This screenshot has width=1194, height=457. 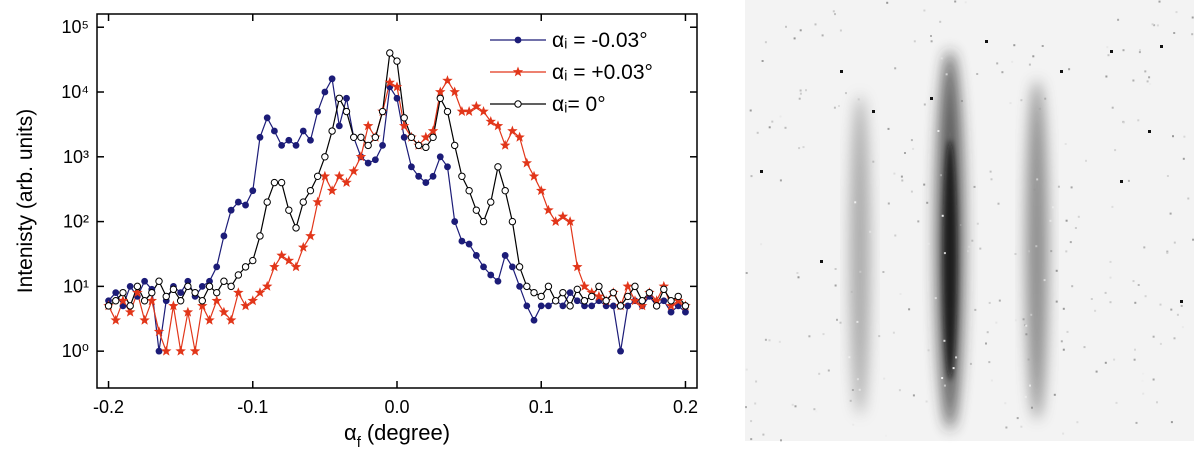 What do you see at coordinates (350, 432) in the screenshot?
I see `x-label-symbol: α` at bounding box center [350, 432].